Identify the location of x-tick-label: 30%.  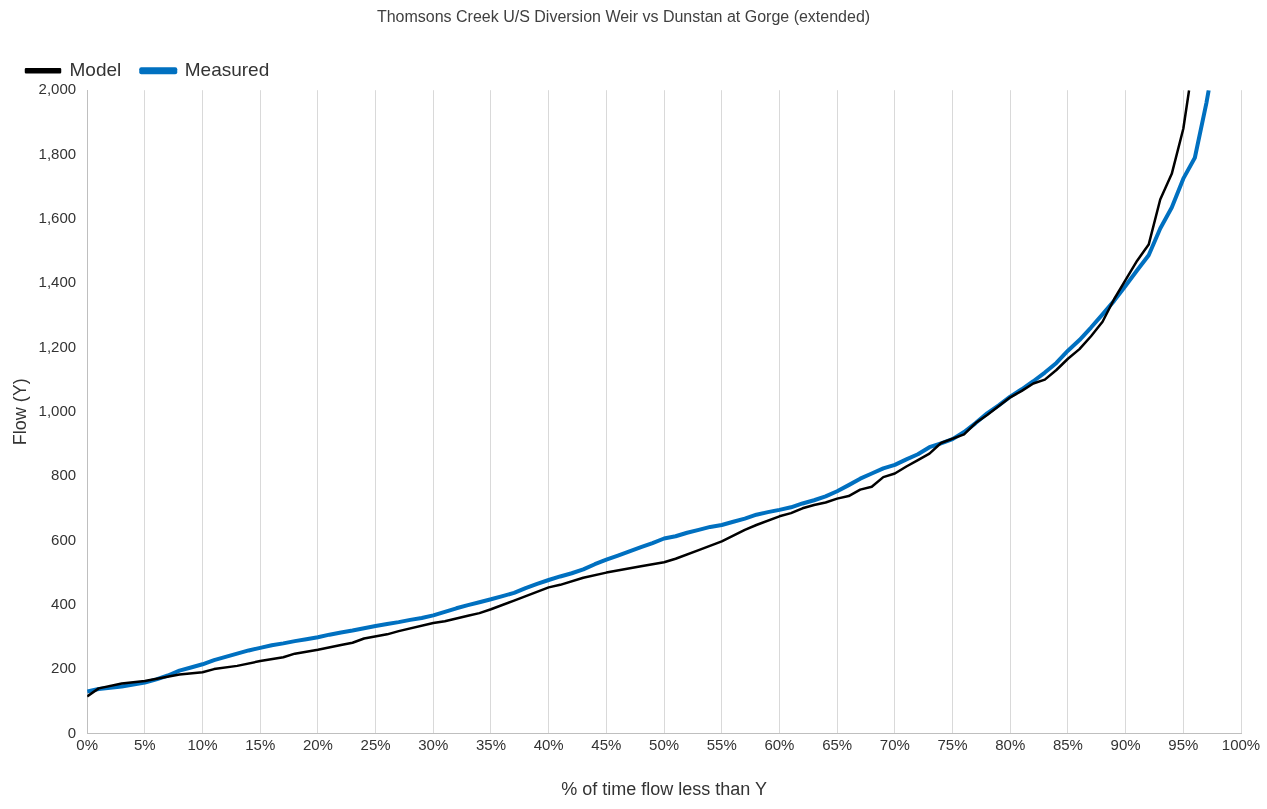
(433, 744).